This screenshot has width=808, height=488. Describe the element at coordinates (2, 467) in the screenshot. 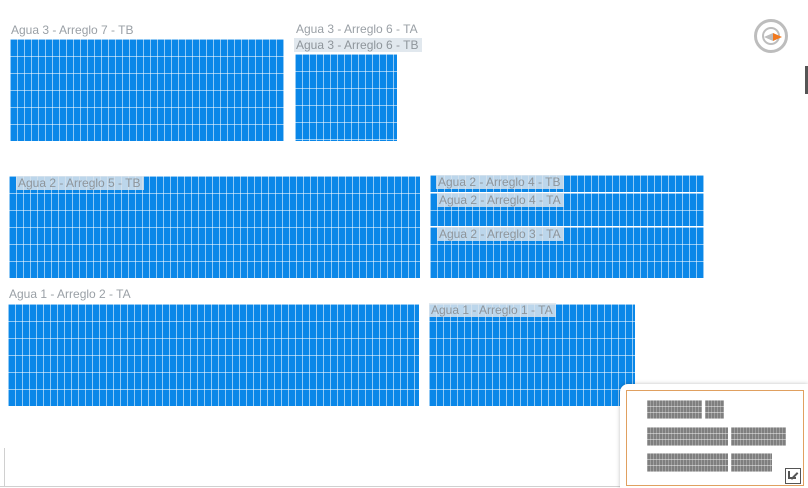

I see `left-edge-handle` at that location.